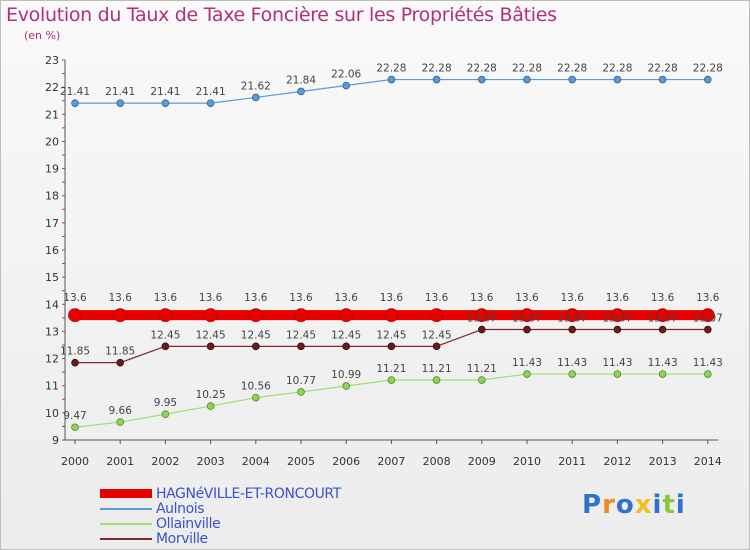 The image size is (750, 550). What do you see at coordinates (609, 505) in the screenshot?
I see `logo-letter: r` at bounding box center [609, 505].